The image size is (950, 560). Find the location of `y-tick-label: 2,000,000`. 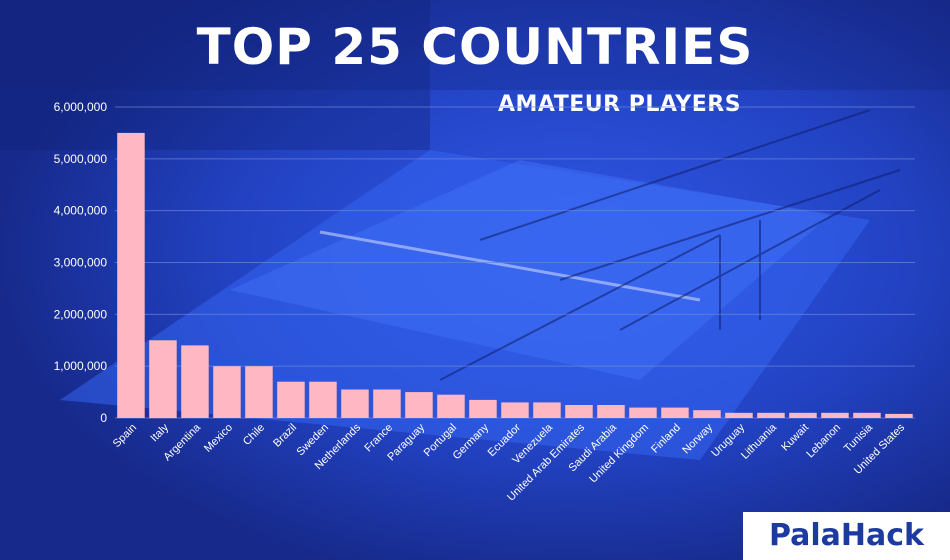

y-tick-label: 2,000,000 is located at coordinates (81, 314).